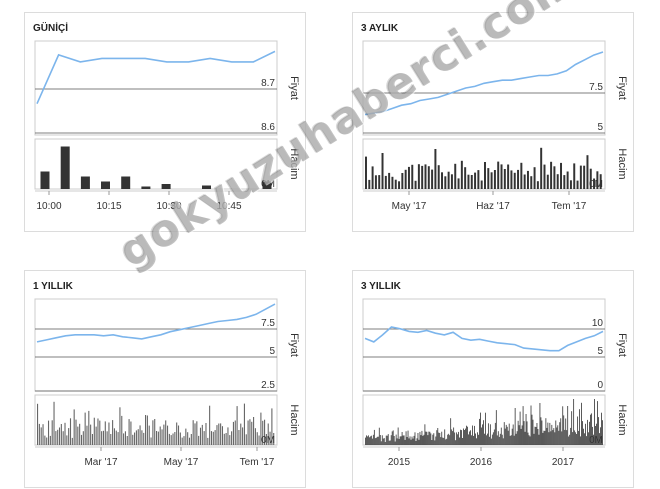  I want to click on x-tick-label: 2015, so click(399, 462).